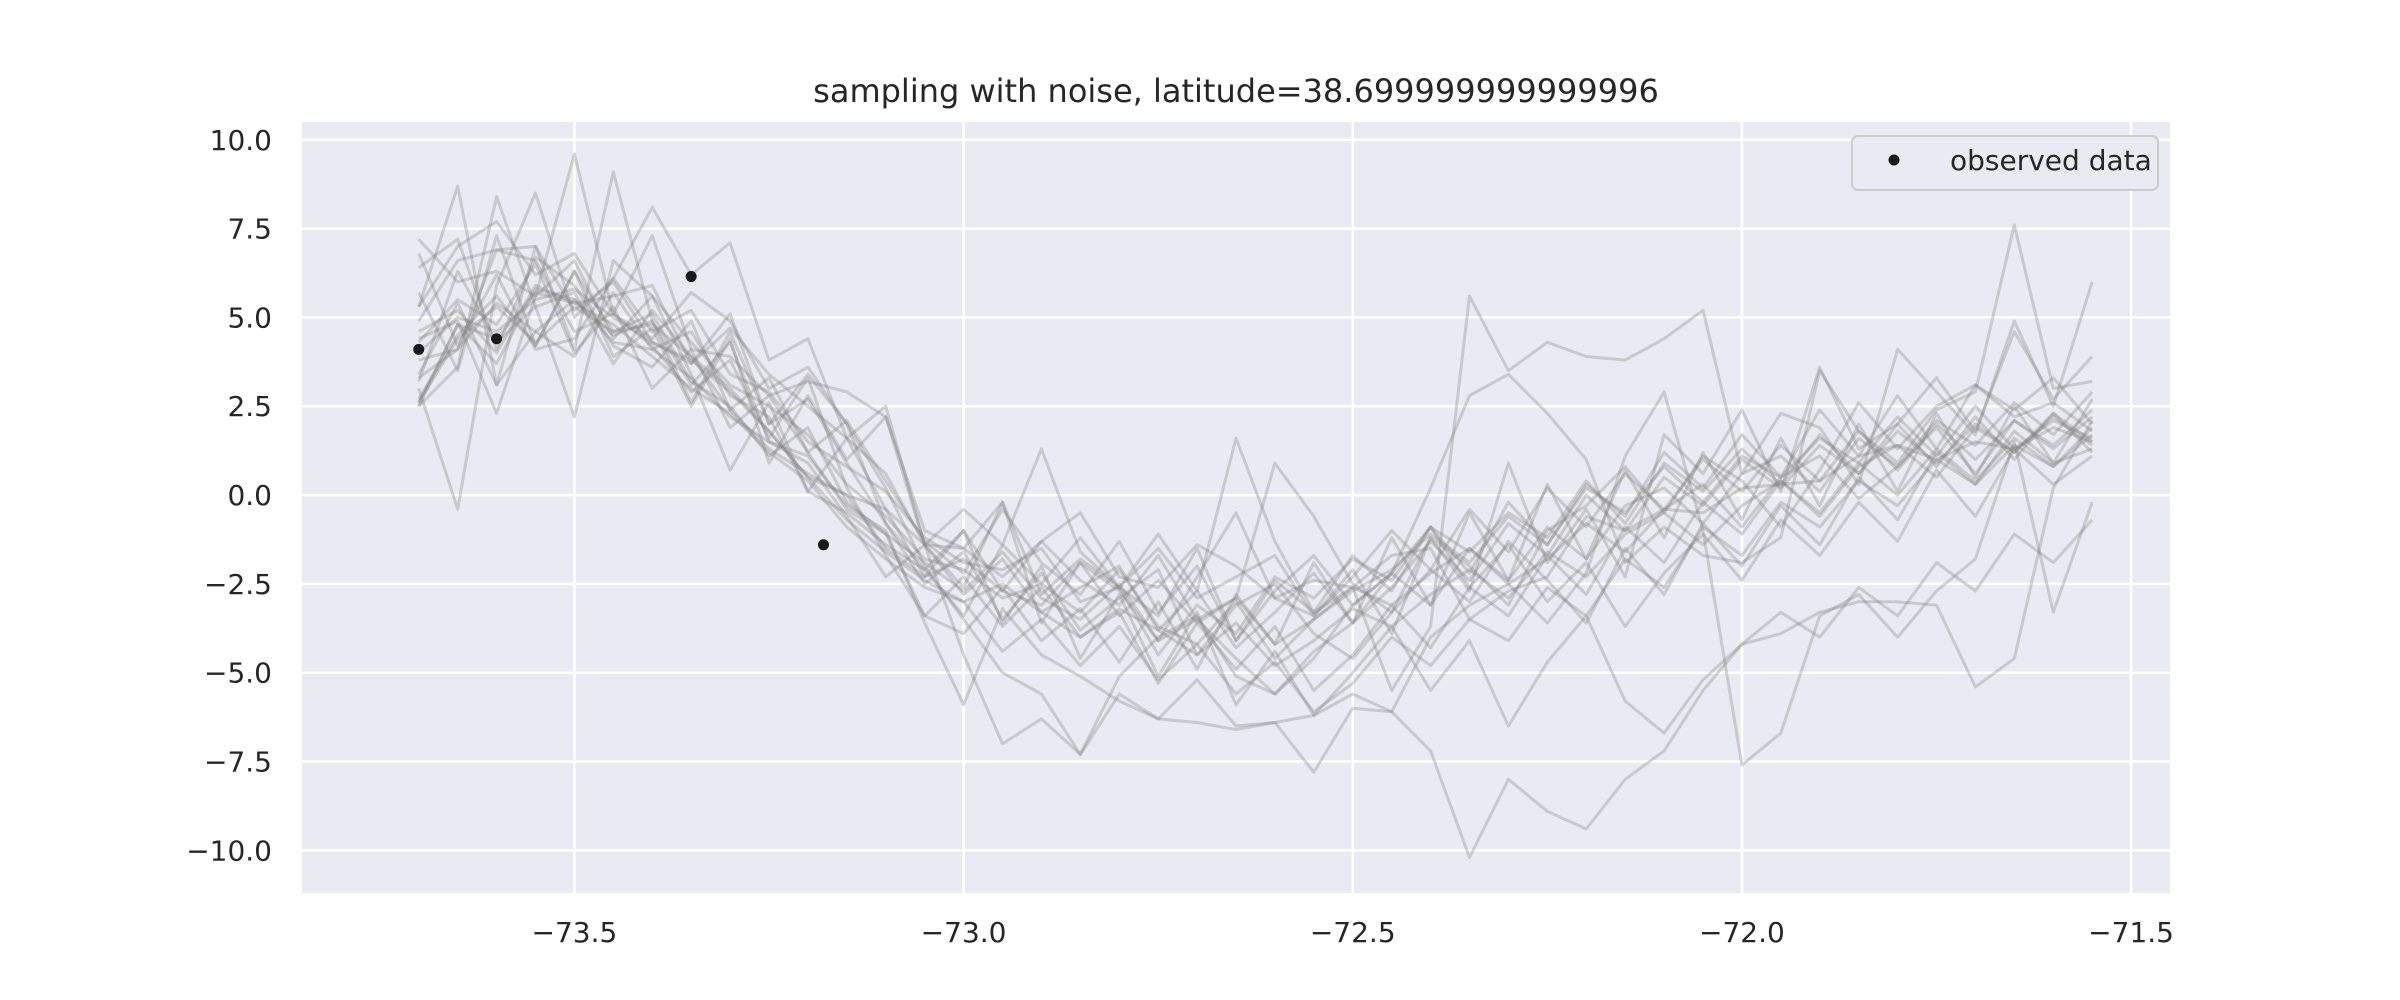 Image resolution: width=2400 pixels, height=1000 pixels. I want to click on y-tick-label: −7.5, so click(238, 762).